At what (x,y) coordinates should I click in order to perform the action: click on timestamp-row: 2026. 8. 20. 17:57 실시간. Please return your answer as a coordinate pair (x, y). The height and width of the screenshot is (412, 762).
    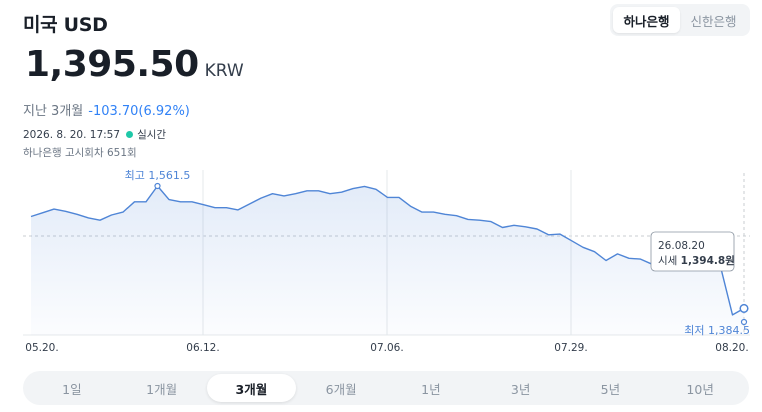
    Looking at the image, I should click on (94, 134).